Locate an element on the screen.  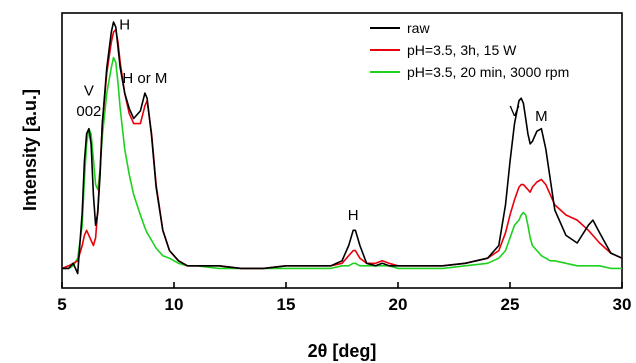
x-axis-ticks: 5 10 15 20 25 30 is located at coordinates (344, 298).